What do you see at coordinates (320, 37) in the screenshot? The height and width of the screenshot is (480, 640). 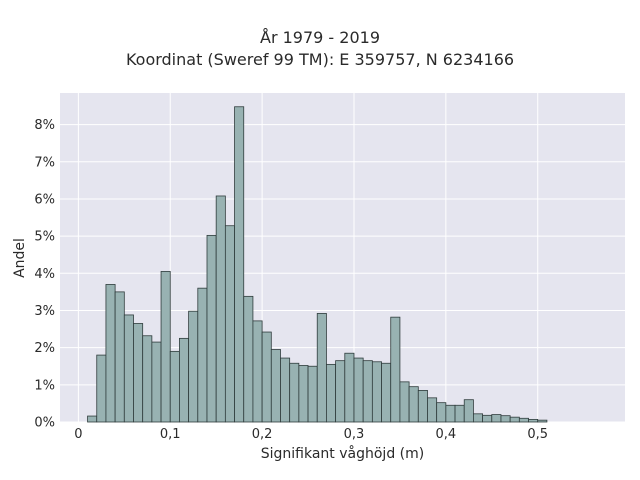 I see `chart-title: År 1979 - 2019` at bounding box center [320, 37].